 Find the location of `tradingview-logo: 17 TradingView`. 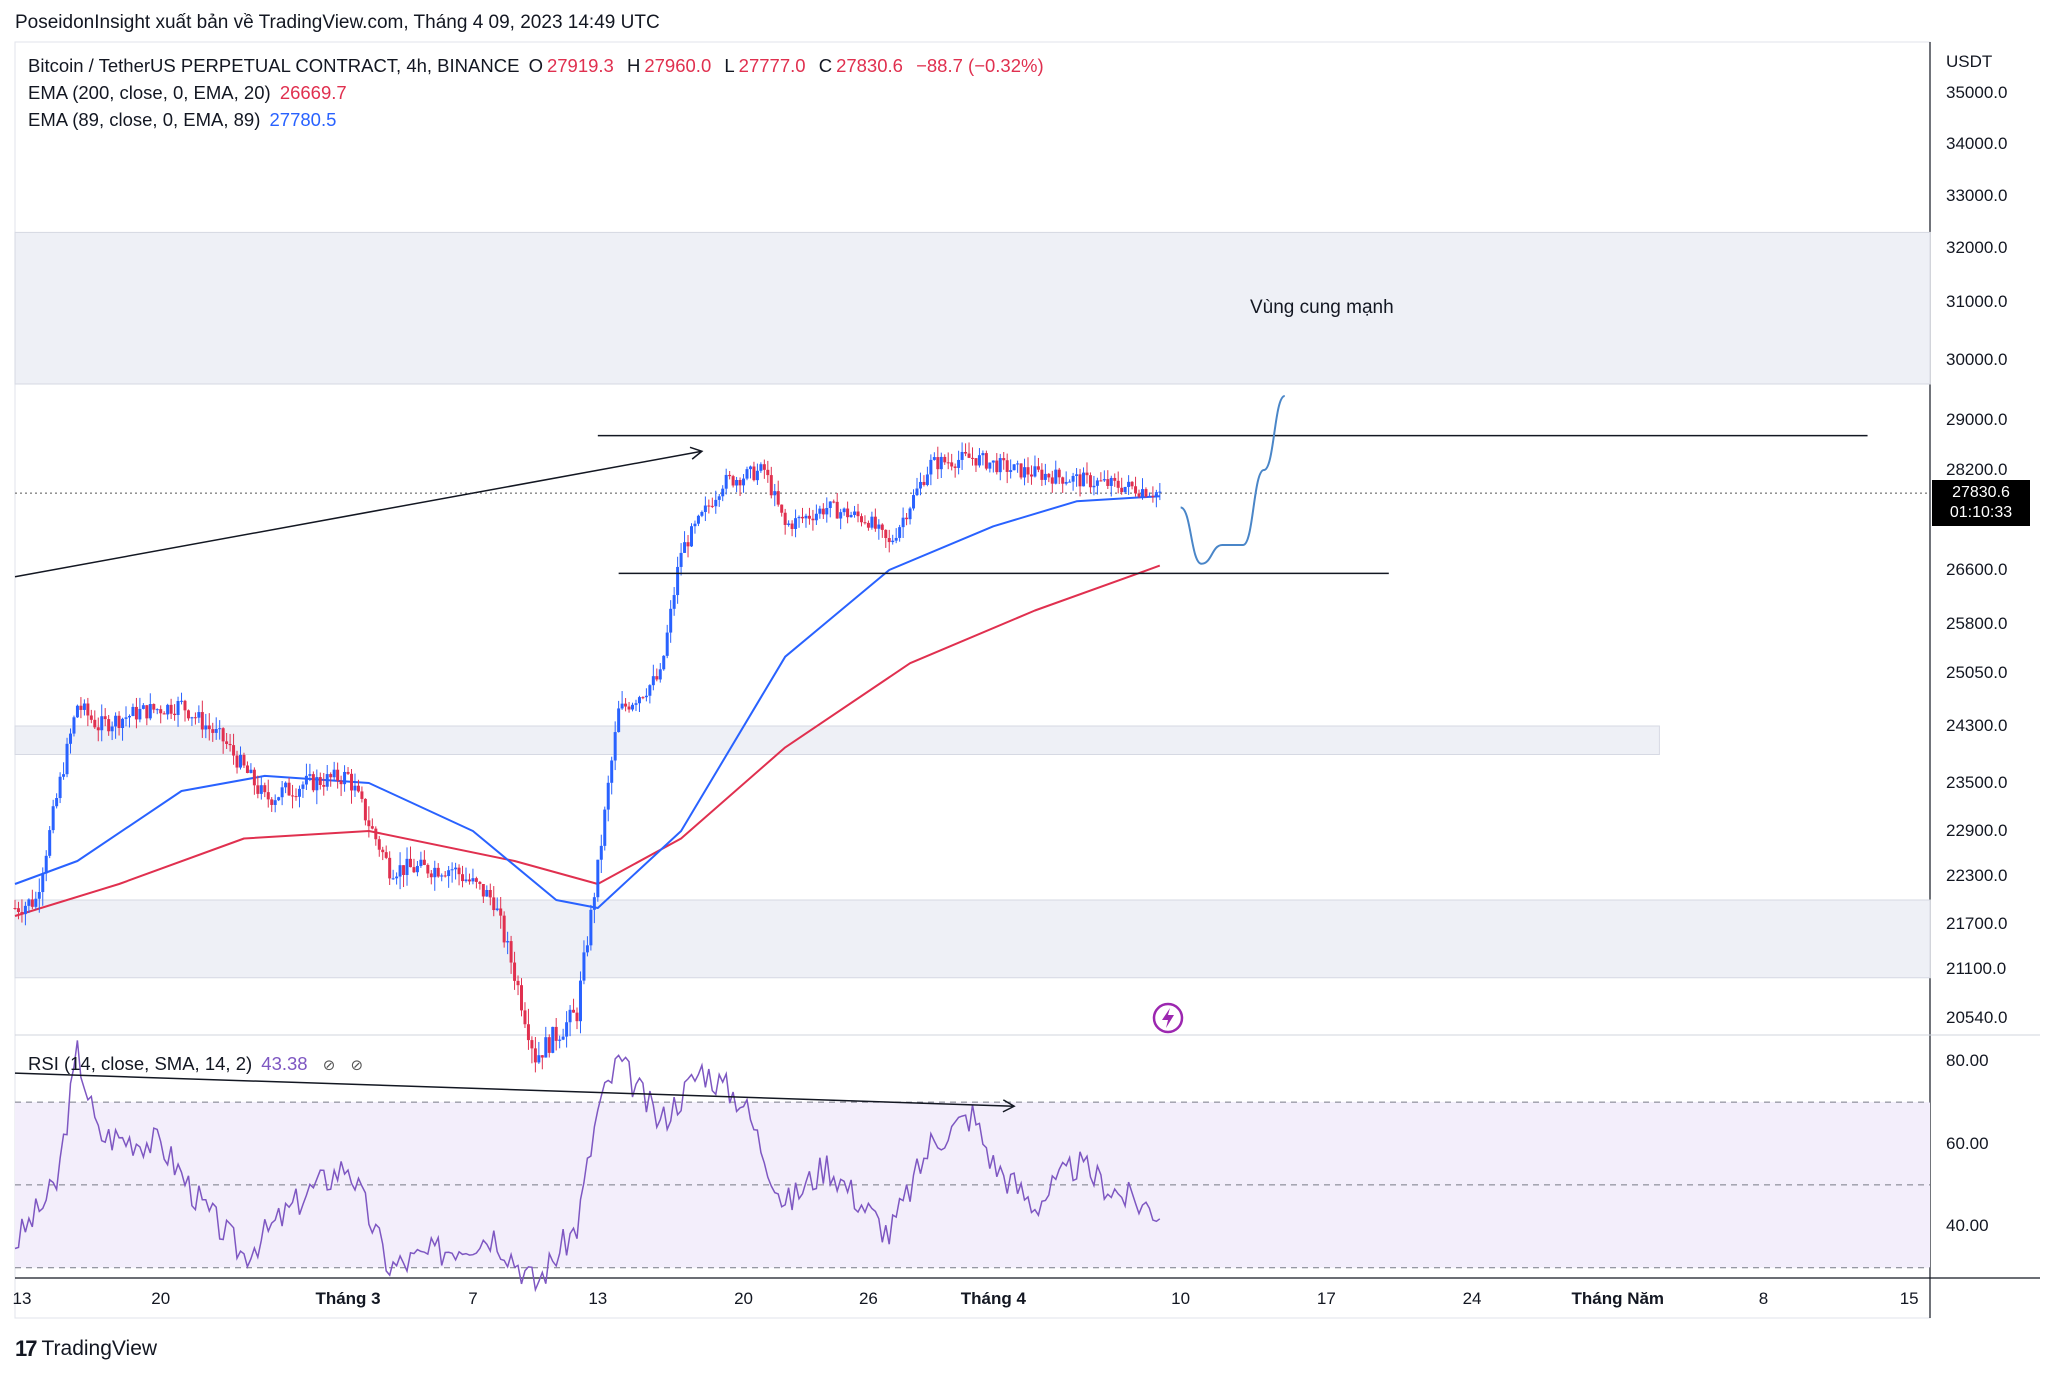

tradingview-logo: 17 TradingView is located at coordinates (86, 1349).